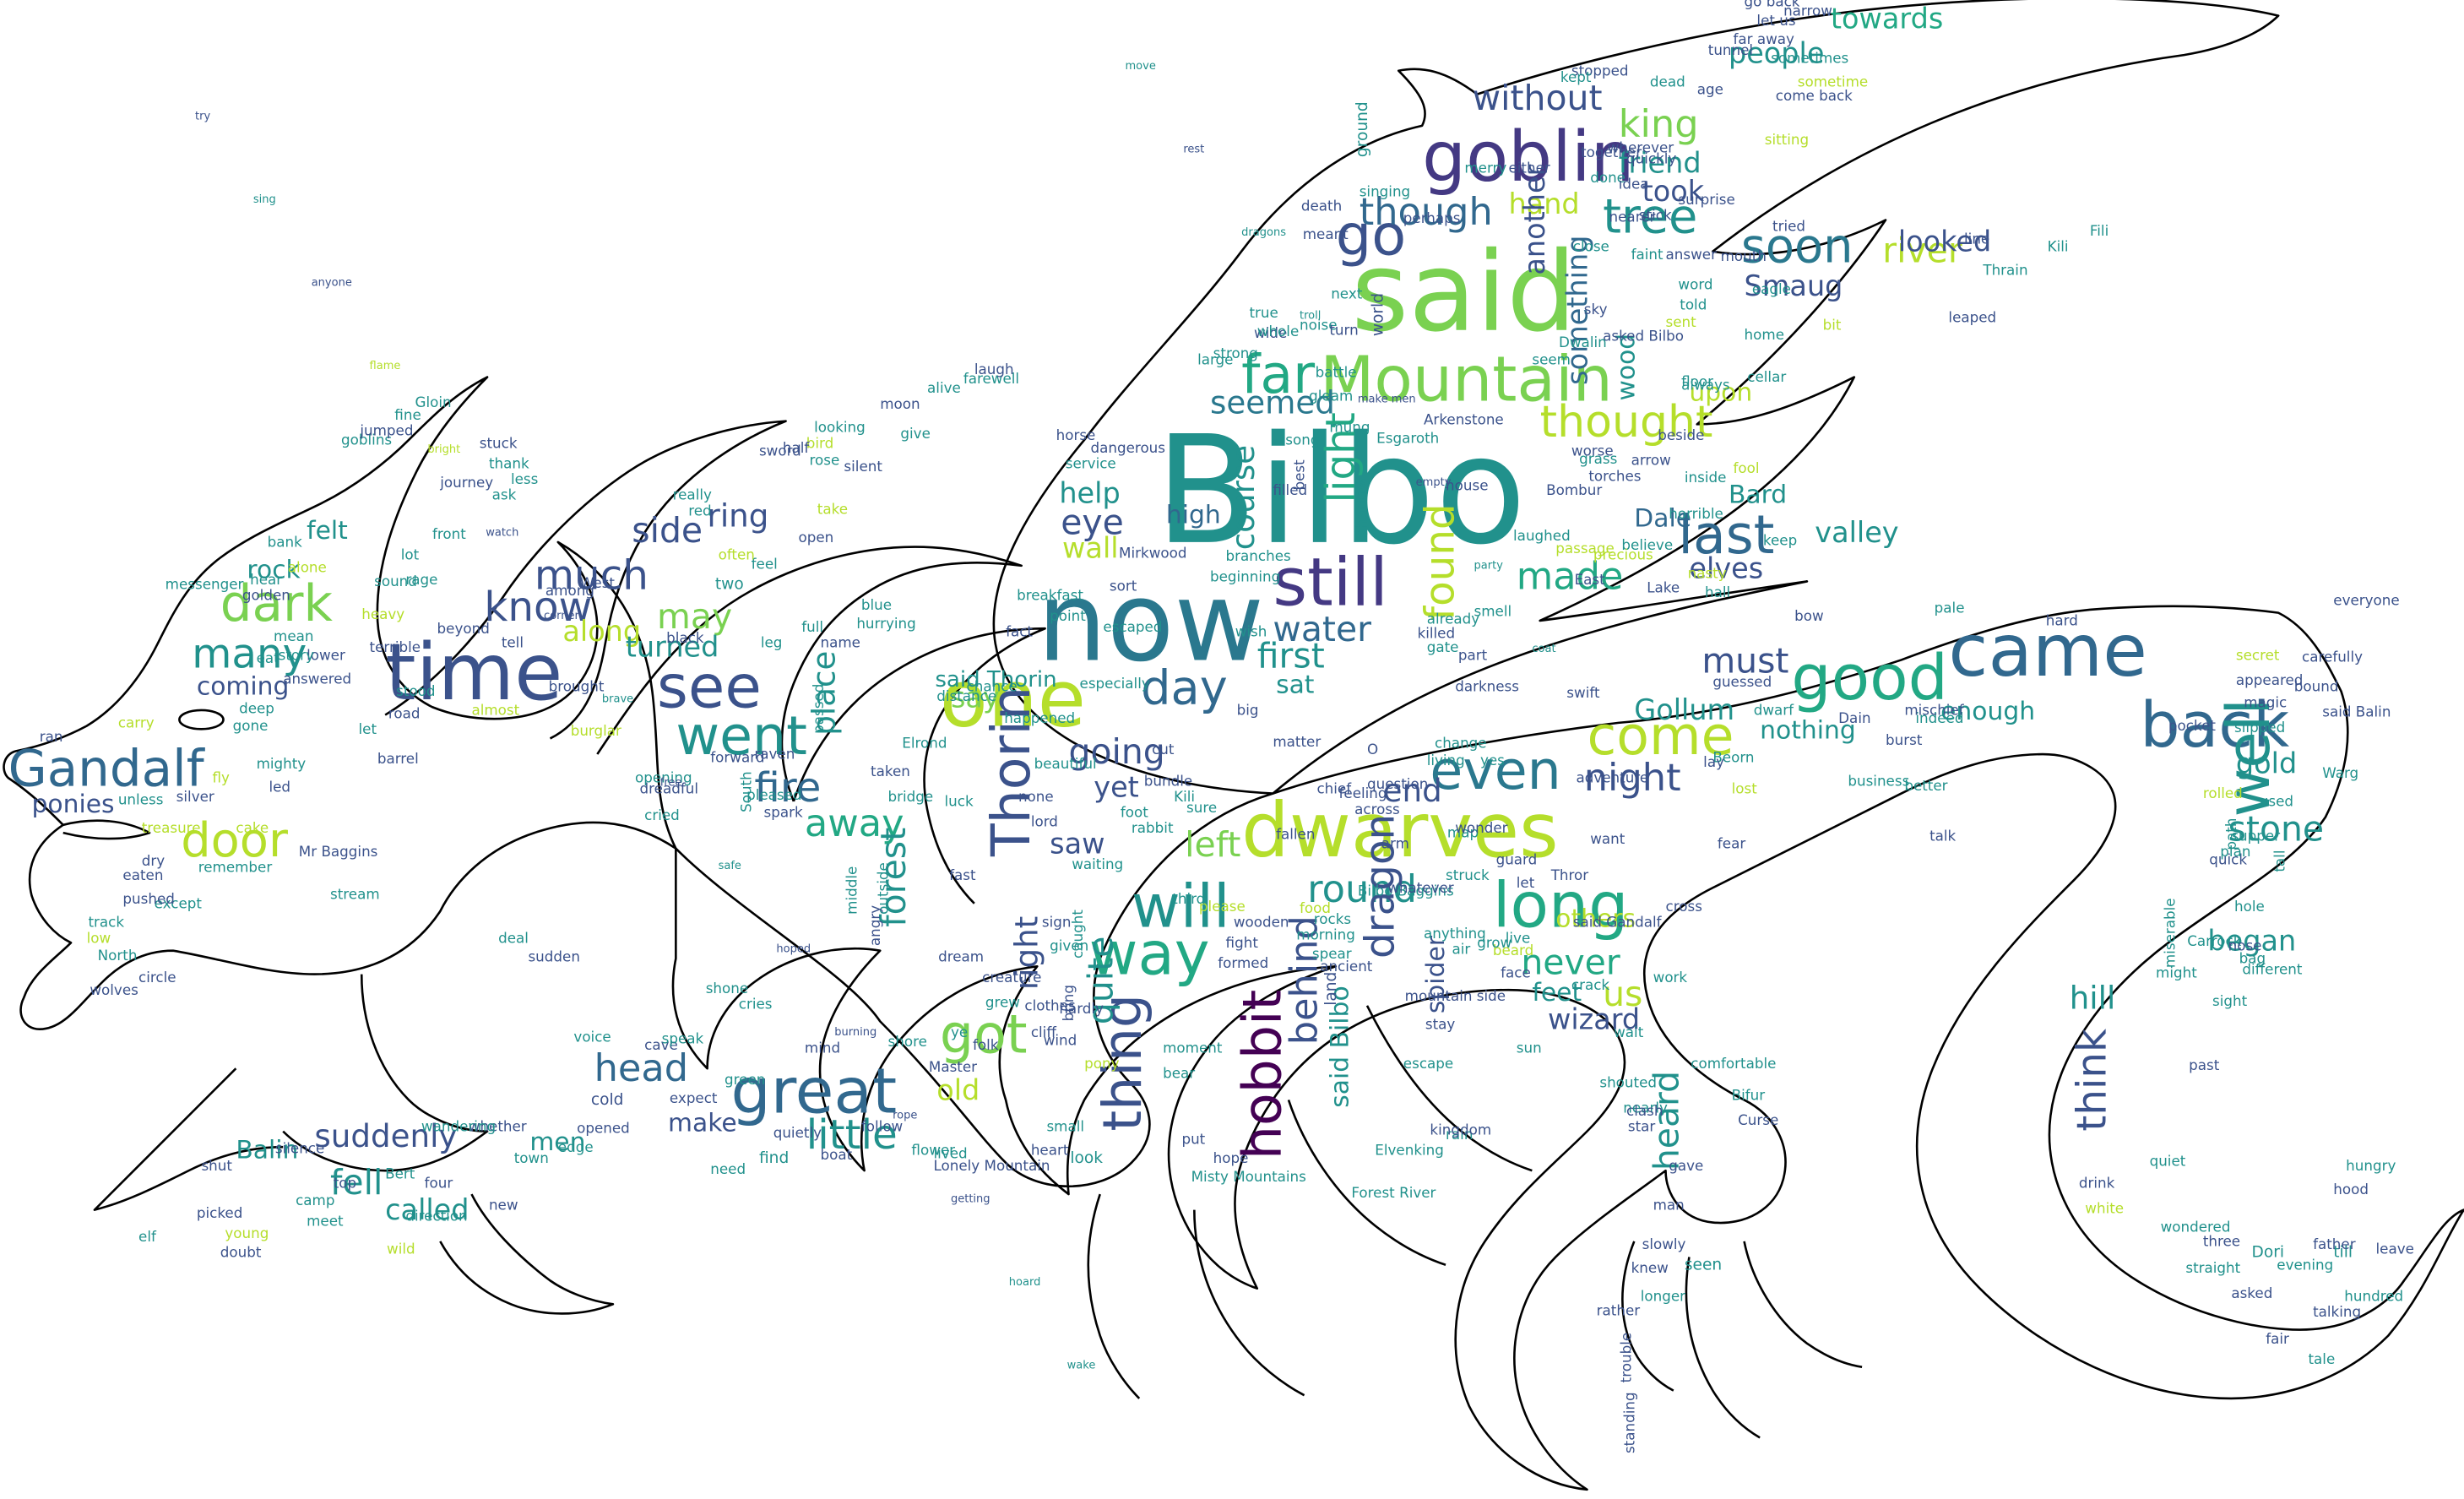 This screenshot has height=1499, width=2464. What do you see at coordinates (709, 686) in the screenshot?
I see `word-see: see` at bounding box center [709, 686].